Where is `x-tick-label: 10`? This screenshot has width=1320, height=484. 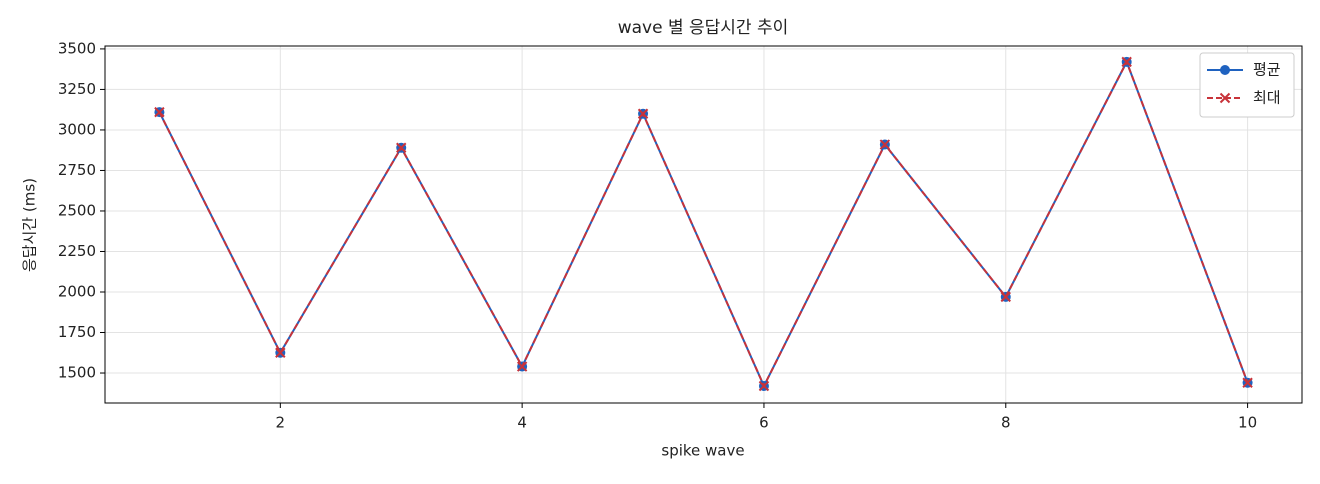
x-tick-label: 10 is located at coordinates (1247, 423).